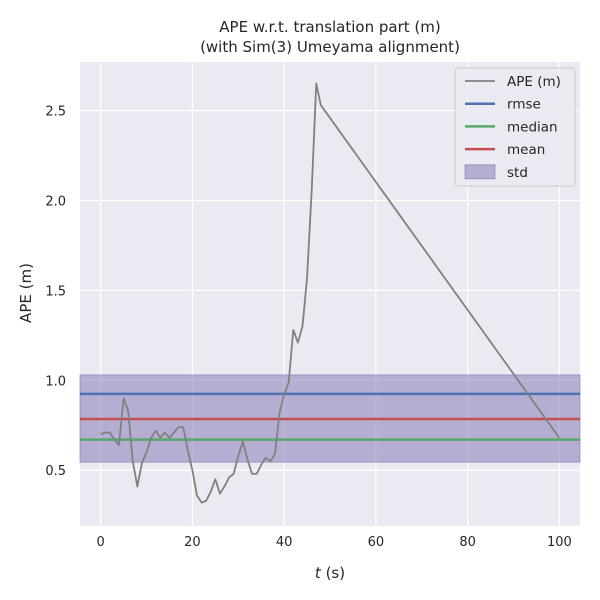  Describe the element at coordinates (55, 201) in the screenshot. I see `y-tick-label: 2.0` at that location.